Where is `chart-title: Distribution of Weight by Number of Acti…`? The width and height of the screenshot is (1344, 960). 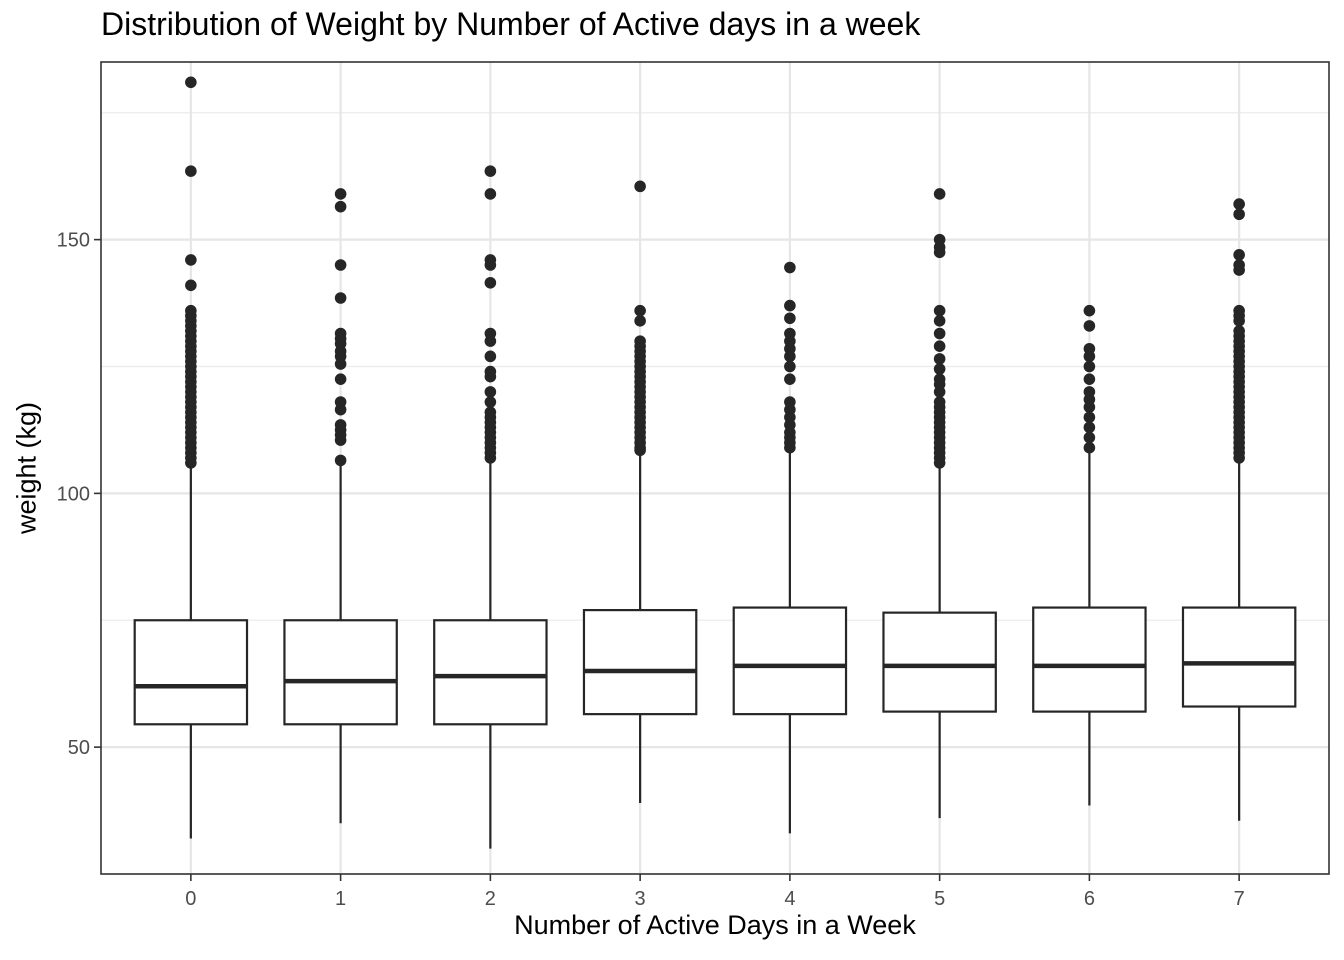 chart-title: Distribution of Weight by Number of Acti… is located at coordinates (511, 24).